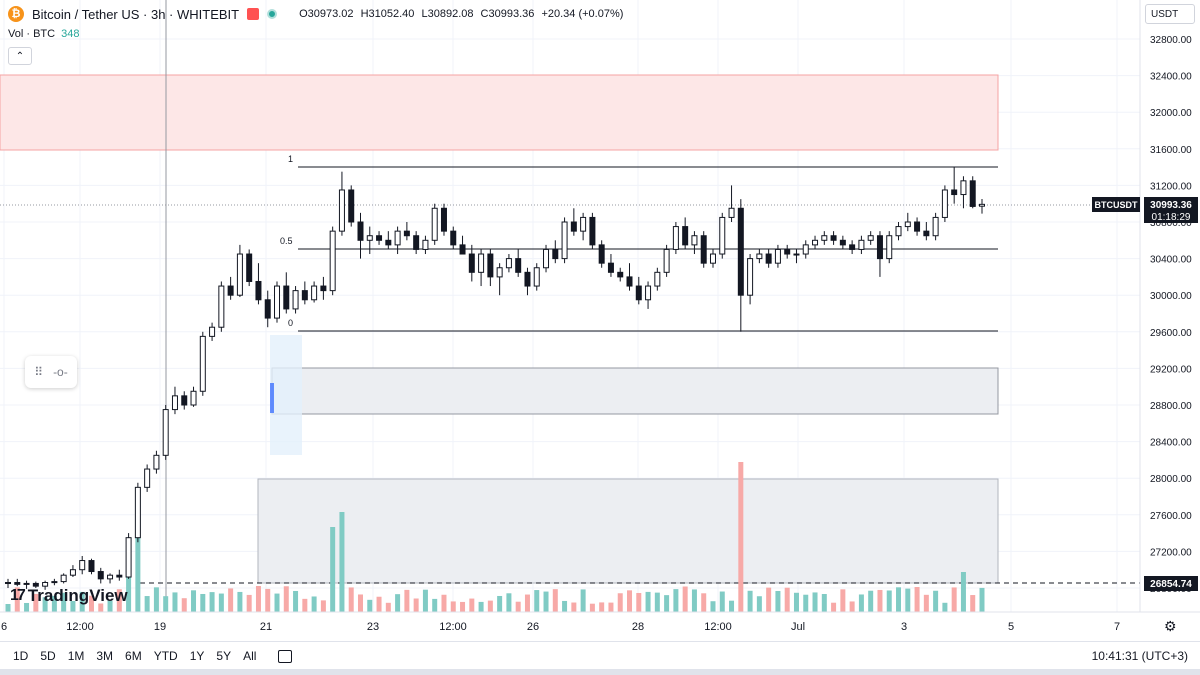 The width and height of the screenshot is (1200, 675). Describe the element at coordinates (165, 656) in the screenshot. I see `range-ytd: YTD` at that location.